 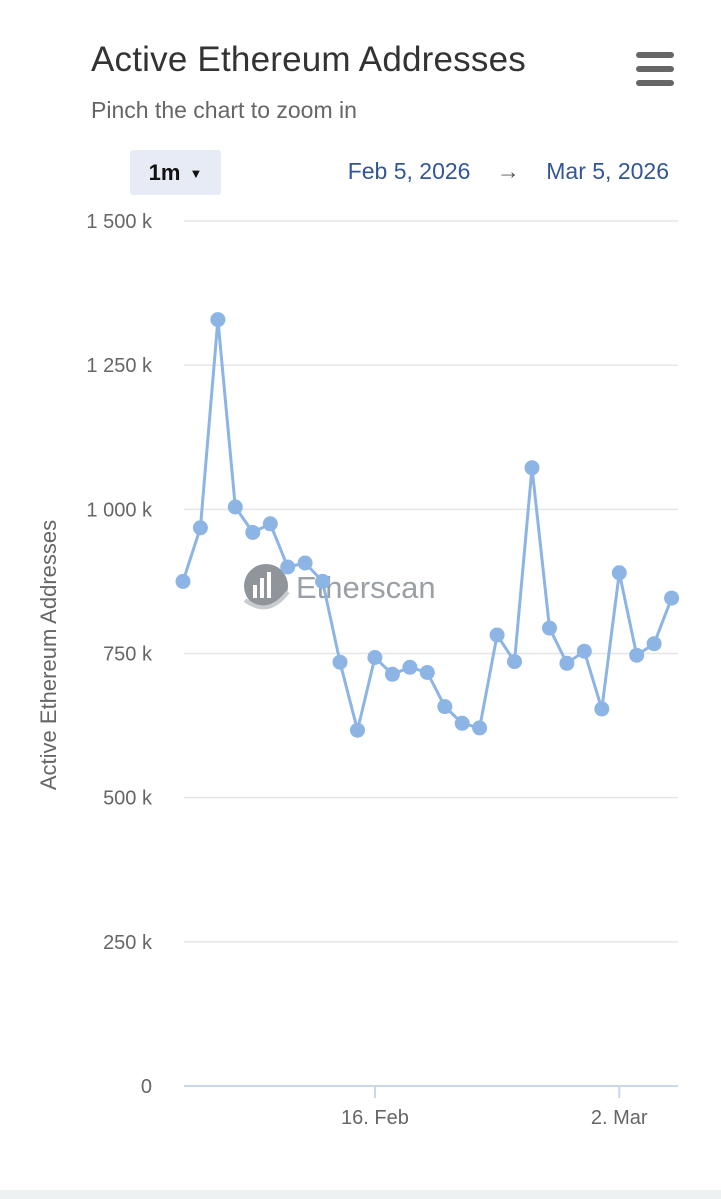 I want to click on menu-bar-middle, so click(x=655, y=69).